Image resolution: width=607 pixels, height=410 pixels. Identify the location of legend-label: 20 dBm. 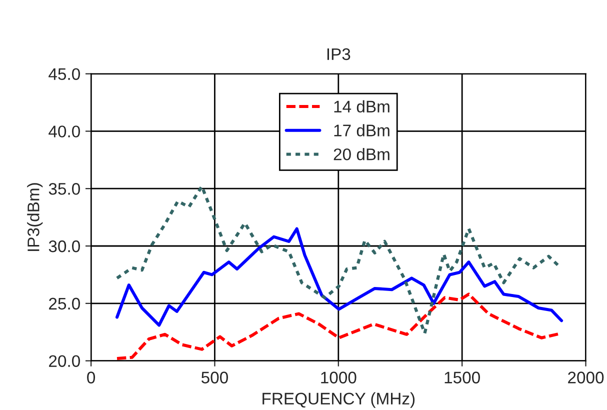
(362, 154).